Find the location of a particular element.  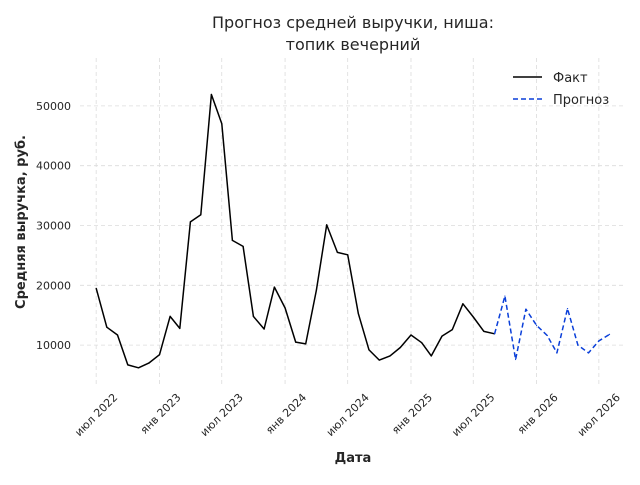

chart-title-line1: Прогноз средней выручки, ниша: is located at coordinates (353, 22).